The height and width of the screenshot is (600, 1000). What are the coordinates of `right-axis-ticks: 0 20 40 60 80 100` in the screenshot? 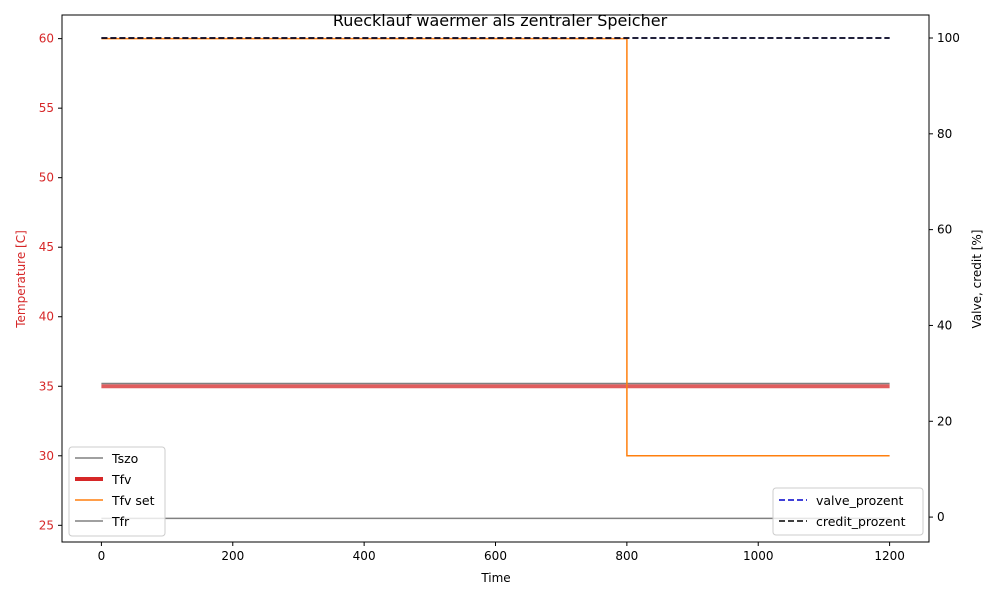 It's located at (944, 277).